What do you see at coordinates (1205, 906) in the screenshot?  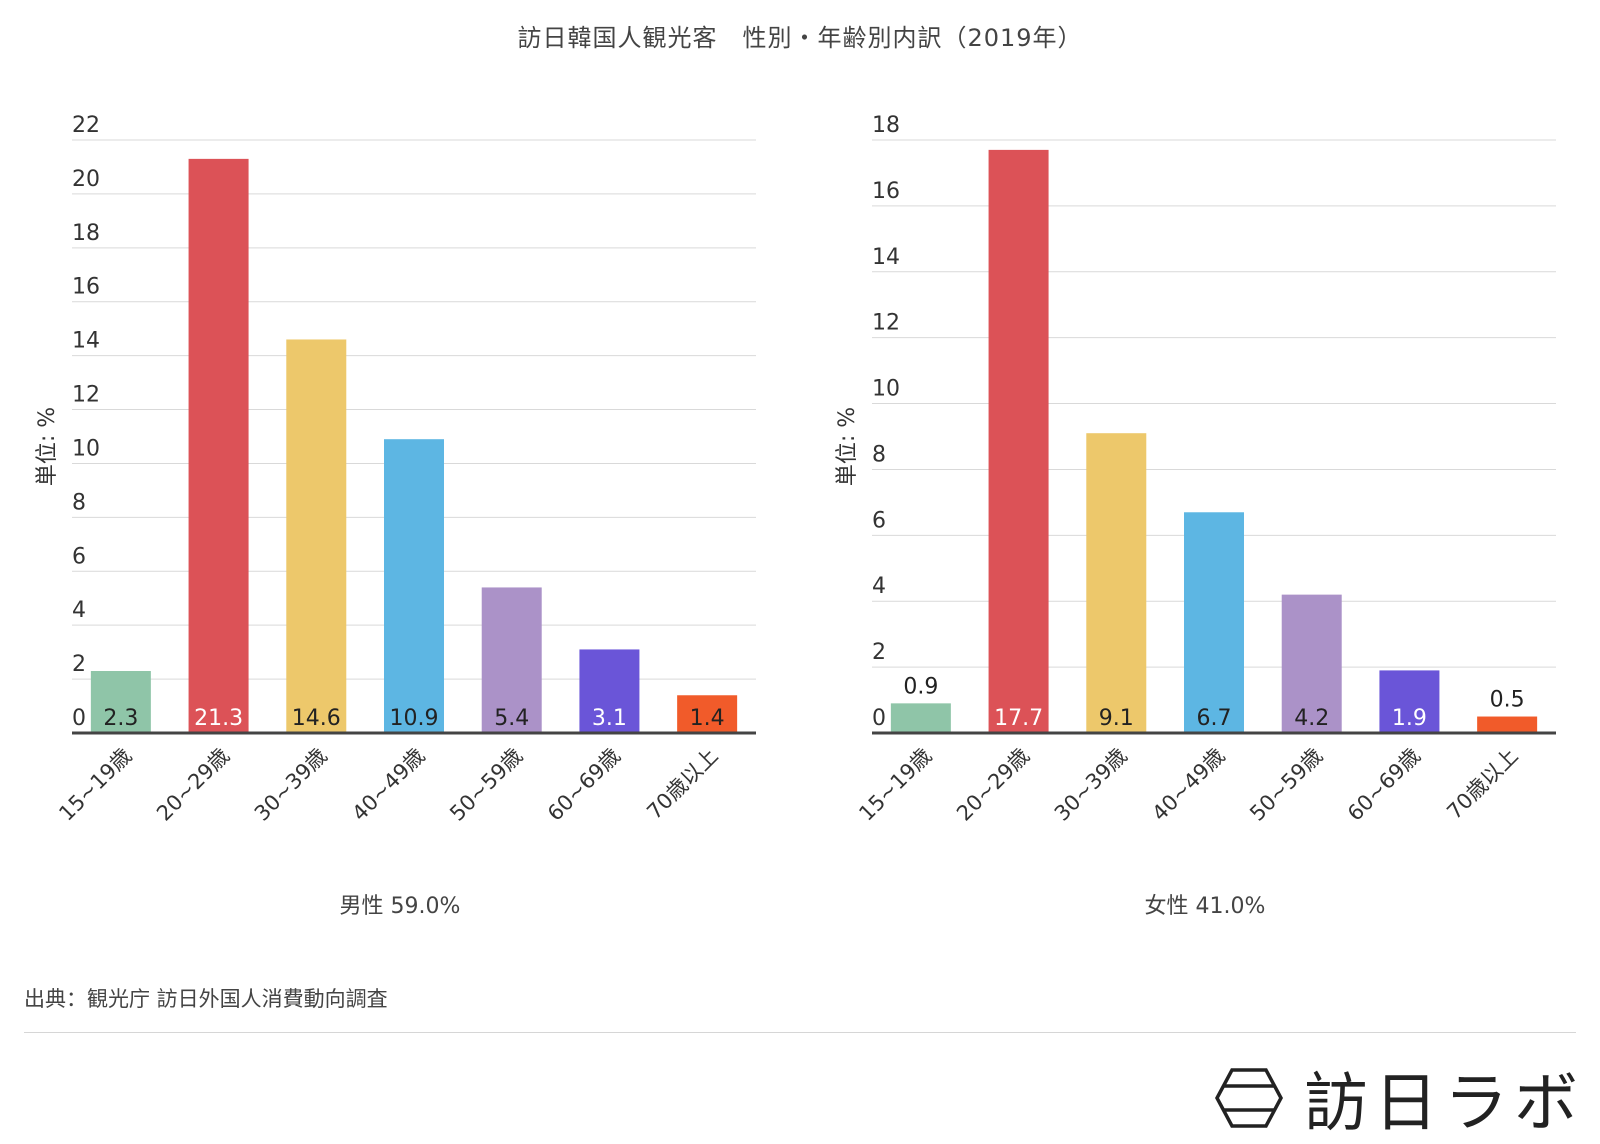 I see `female-subtitle: 女性 41.0%` at bounding box center [1205, 906].